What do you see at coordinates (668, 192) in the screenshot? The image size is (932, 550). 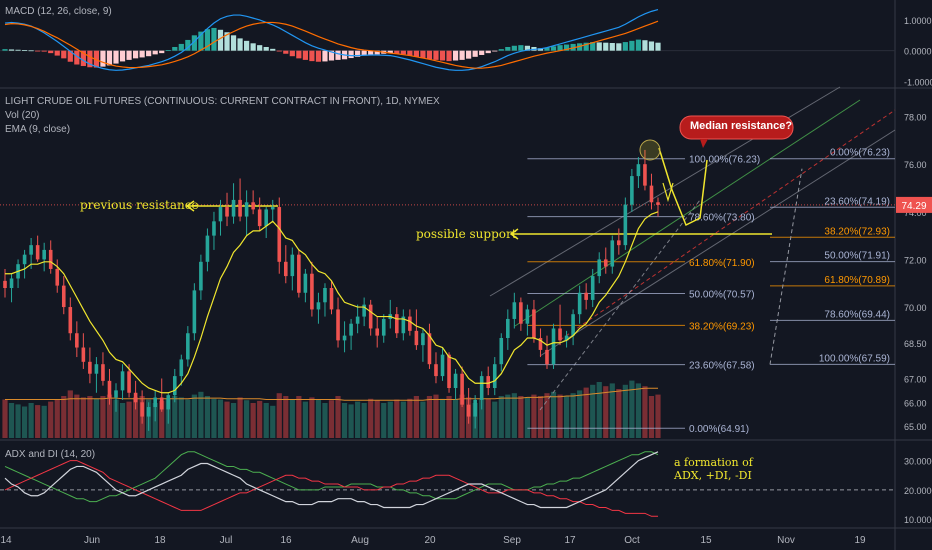 I see `projection-arrowhead` at bounding box center [668, 192].